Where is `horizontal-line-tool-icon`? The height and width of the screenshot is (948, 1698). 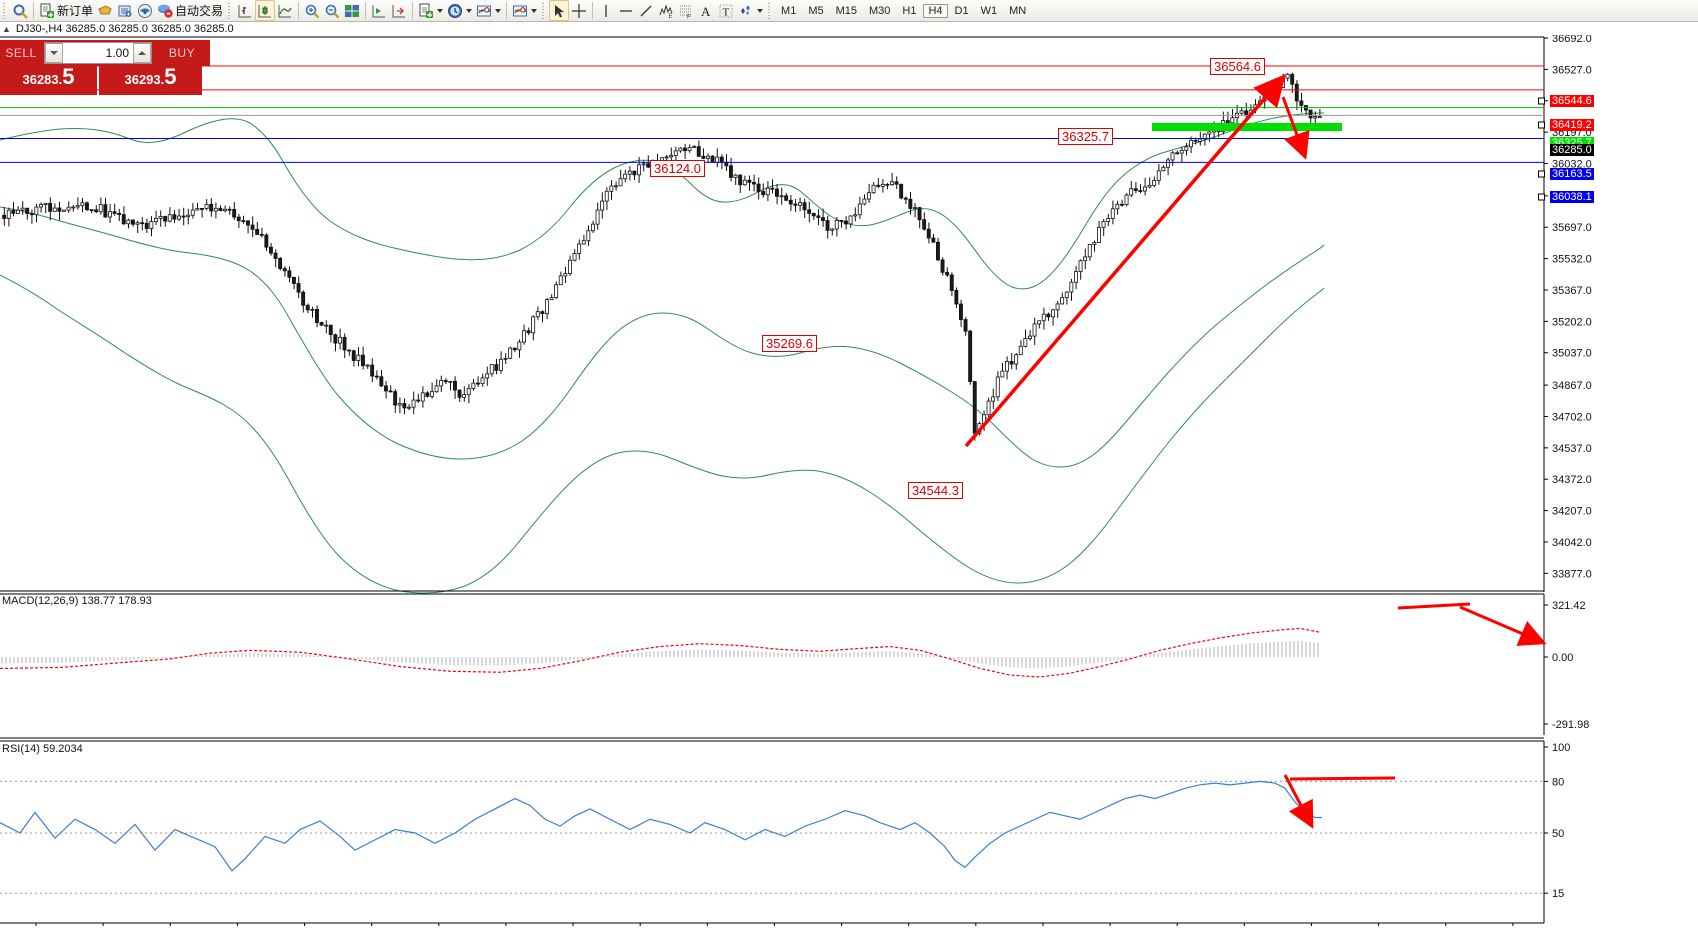 horizontal-line-tool-icon is located at coordinates (626, 10).